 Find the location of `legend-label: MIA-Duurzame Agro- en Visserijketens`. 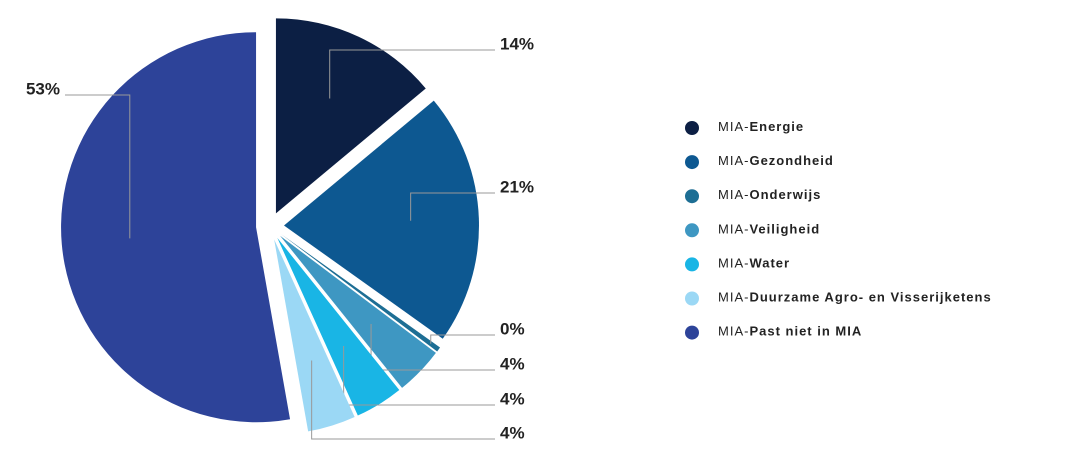

legend-label: MIA-Duurzame Agro- en Visserijketens is located at coordinates (855, 297).